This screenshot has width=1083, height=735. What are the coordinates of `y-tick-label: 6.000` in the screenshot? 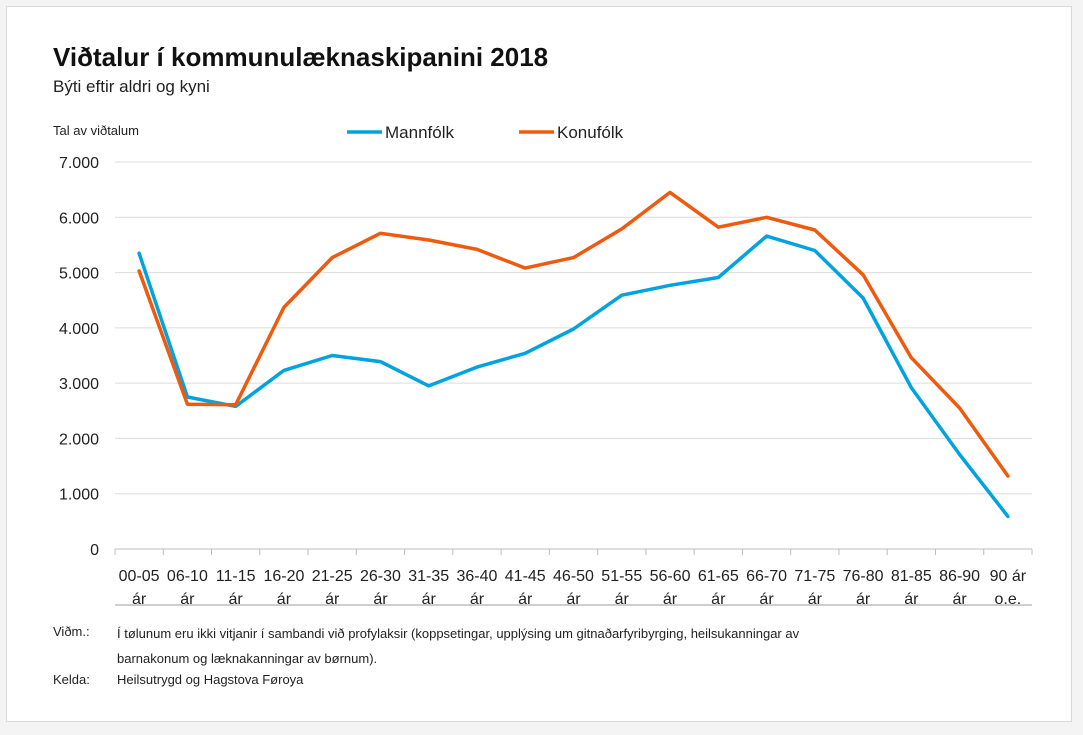 It's located at (79, 218).